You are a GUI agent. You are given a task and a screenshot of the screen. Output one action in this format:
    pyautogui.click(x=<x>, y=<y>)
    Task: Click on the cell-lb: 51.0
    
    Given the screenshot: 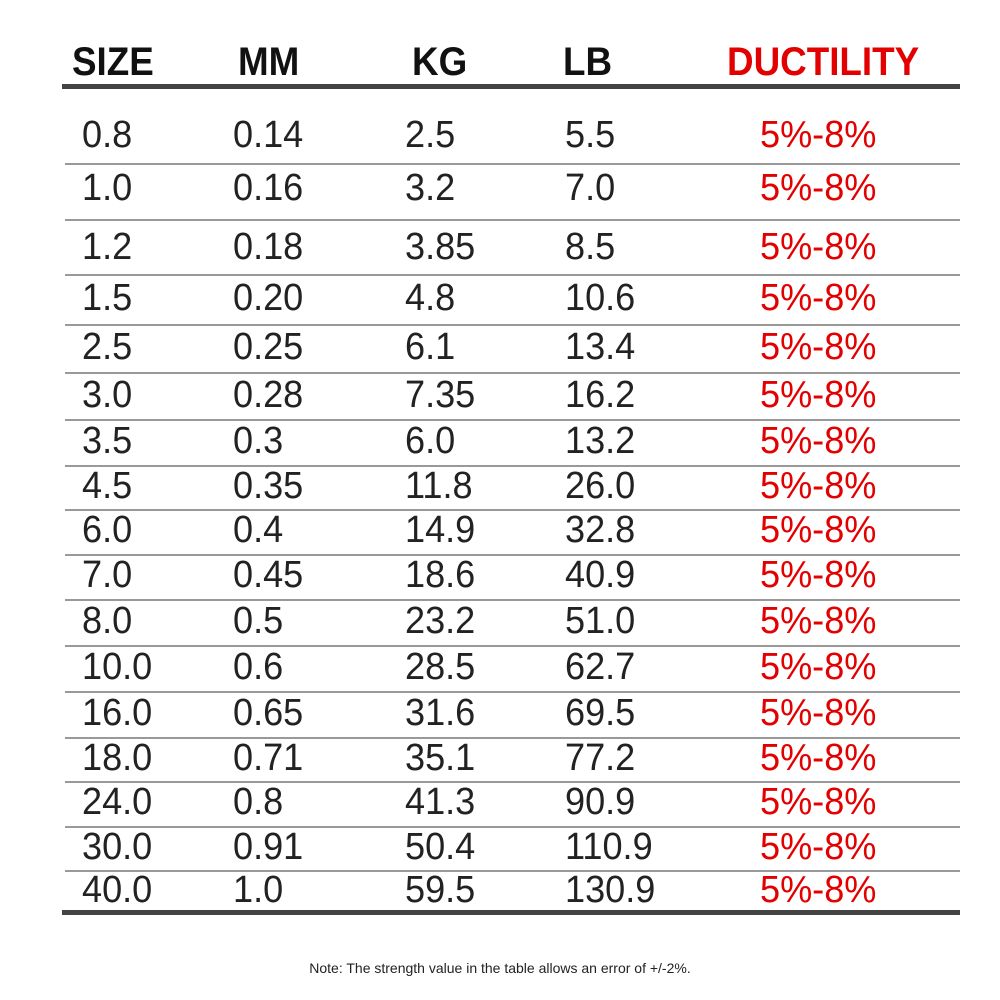 What is the action you would take?
    pyautogui.click(x=600, y=621)
    